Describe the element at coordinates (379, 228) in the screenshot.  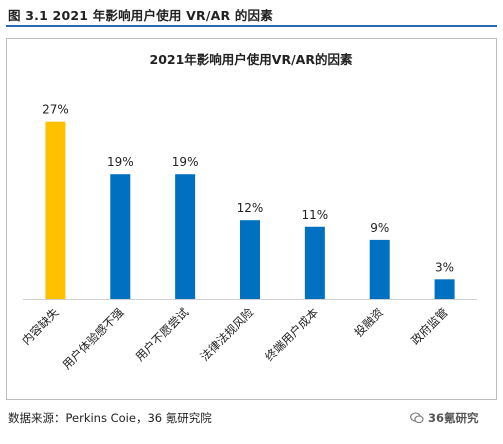
I see `data-label-6: 9%` at that location.